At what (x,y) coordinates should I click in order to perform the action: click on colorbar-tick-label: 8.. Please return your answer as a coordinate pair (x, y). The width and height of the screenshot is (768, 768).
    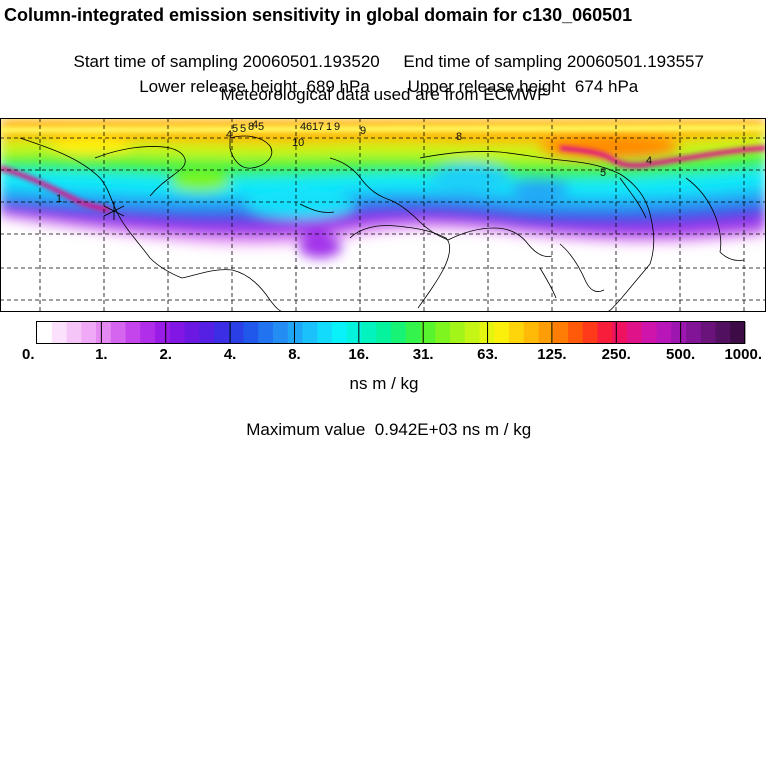
    Looking at the image, I should click on (294, 354).